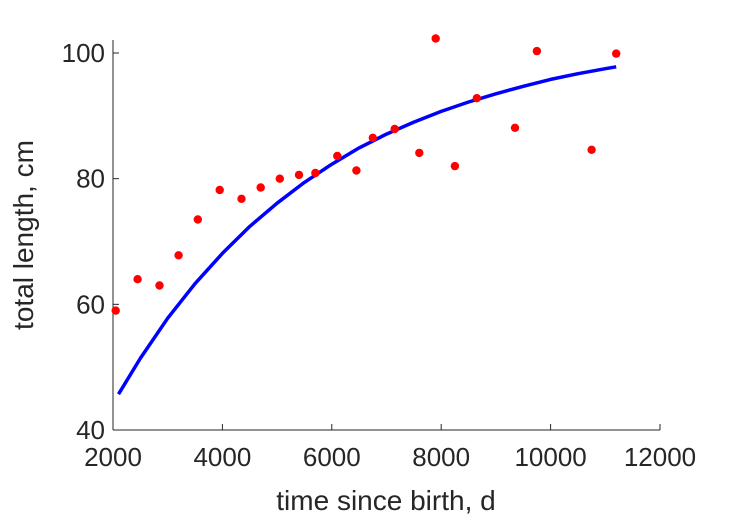  Describe the element at coordinates (550, 457) in the screenshot. I see `x-tick-label: 10000` at that location.